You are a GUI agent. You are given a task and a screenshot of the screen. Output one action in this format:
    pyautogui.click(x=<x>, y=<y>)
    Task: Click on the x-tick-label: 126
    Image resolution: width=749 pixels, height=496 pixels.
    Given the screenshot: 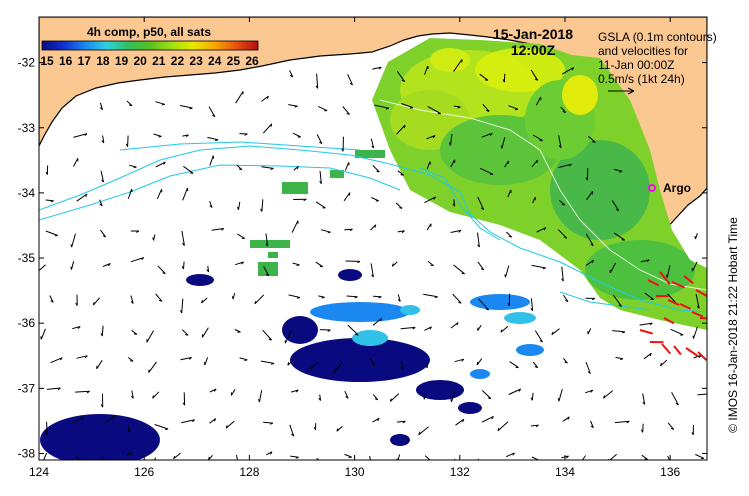 What is the action you would take?
    pyautogui.click(x=144, y=472)
    